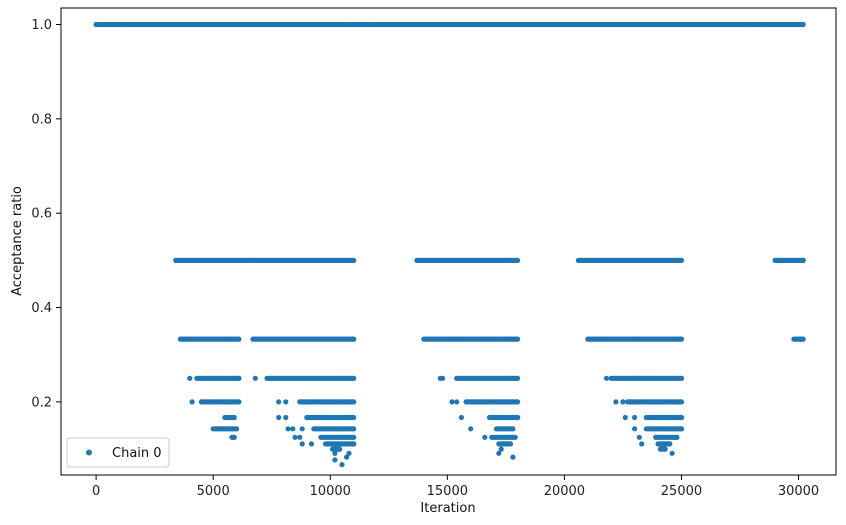 This screenshot has width=846, height=525. I want to click on x-tick-label: 10000, so click(330, 491).